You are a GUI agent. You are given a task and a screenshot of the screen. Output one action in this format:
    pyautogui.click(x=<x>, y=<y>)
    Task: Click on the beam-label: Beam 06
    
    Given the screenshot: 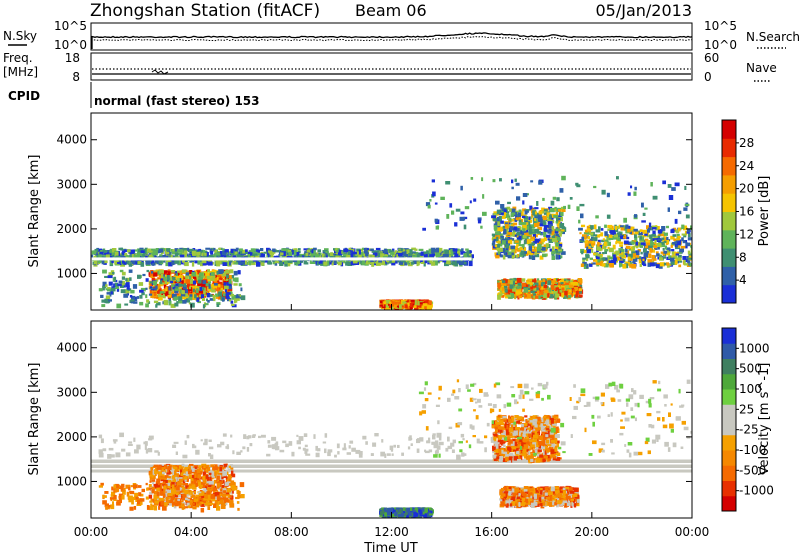 What is the action you would take?
    pyautogui.click(x=391, y=10)
    